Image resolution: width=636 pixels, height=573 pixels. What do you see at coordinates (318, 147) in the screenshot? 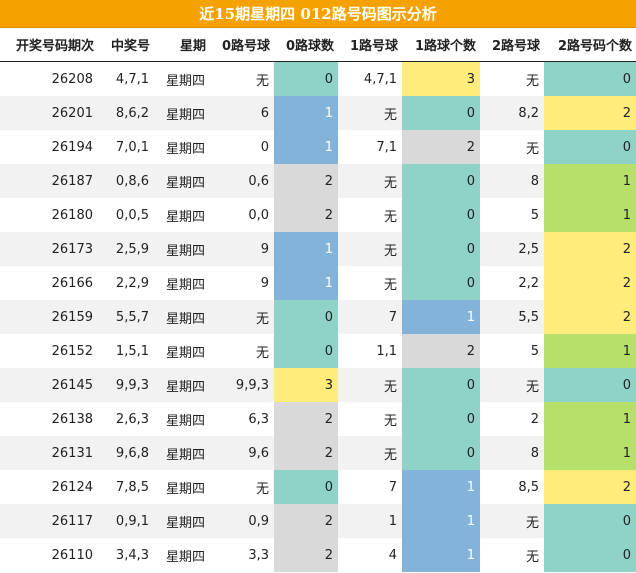
I see `table-row: 26194 7,0,1 星期四 0 1 7,1 2 无 0` at bounding box center [318, 147].